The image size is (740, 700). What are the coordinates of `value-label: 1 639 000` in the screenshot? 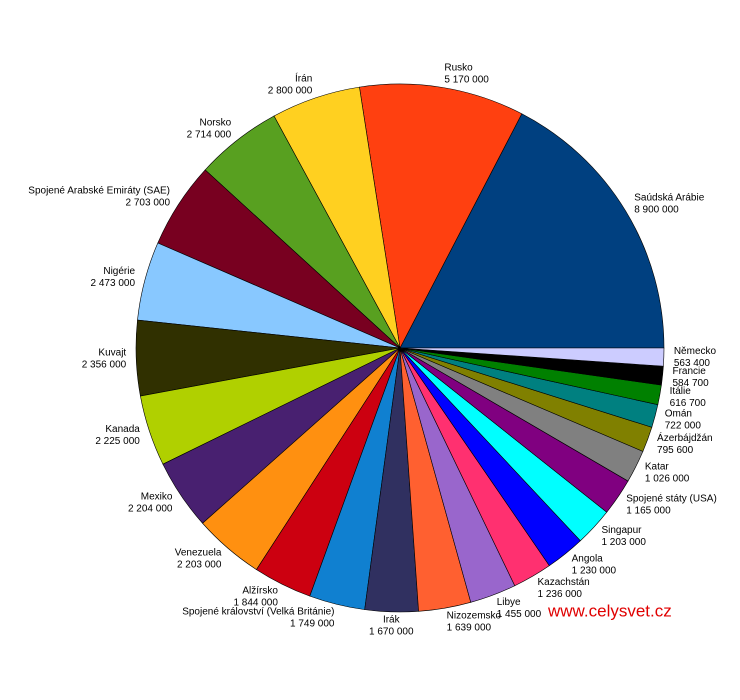 It's located at (469, 628).